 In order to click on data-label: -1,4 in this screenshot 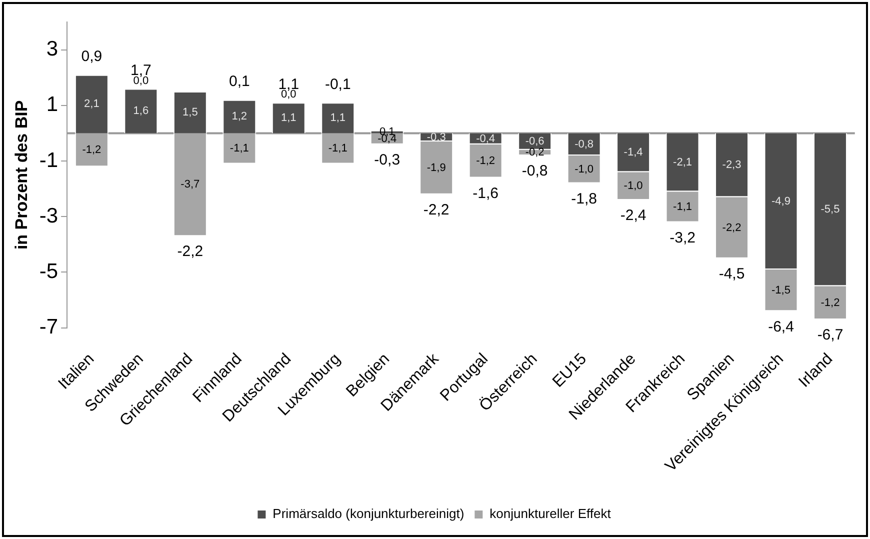, I will do `click(633, 152)`.